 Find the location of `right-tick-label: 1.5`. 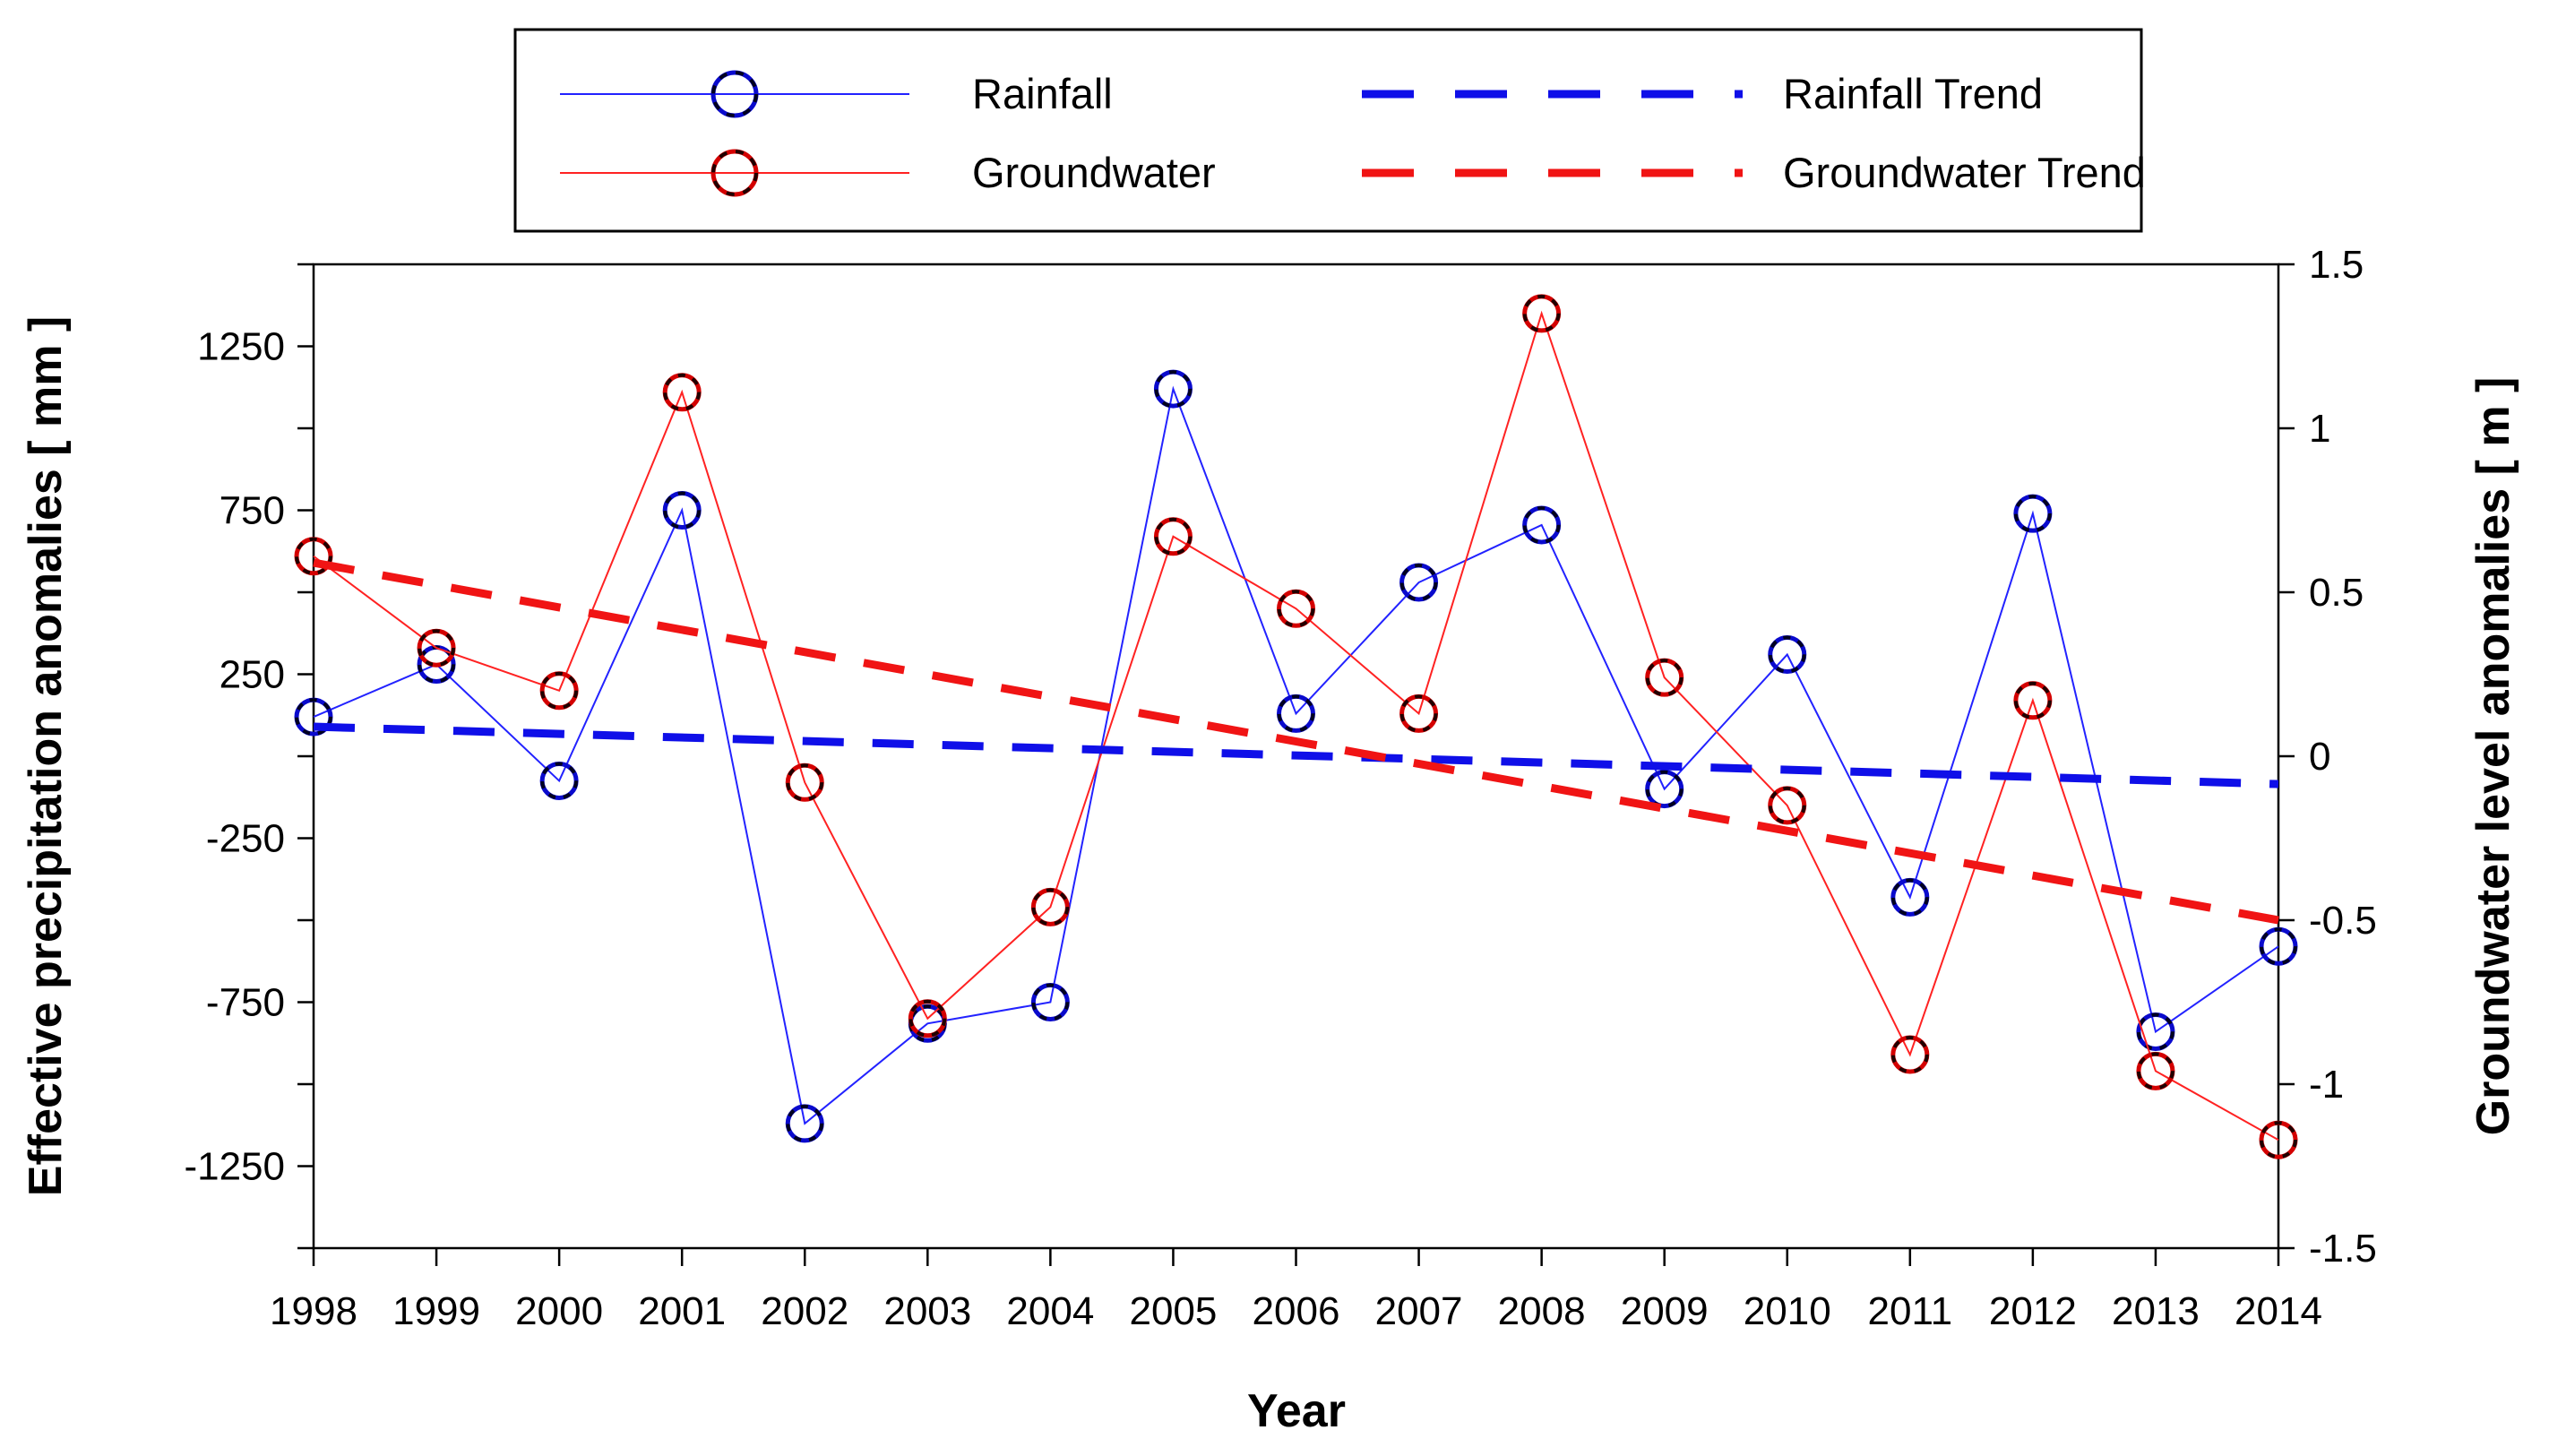

right-tick-label: 1.5 is located at coordinates (2337, 265).